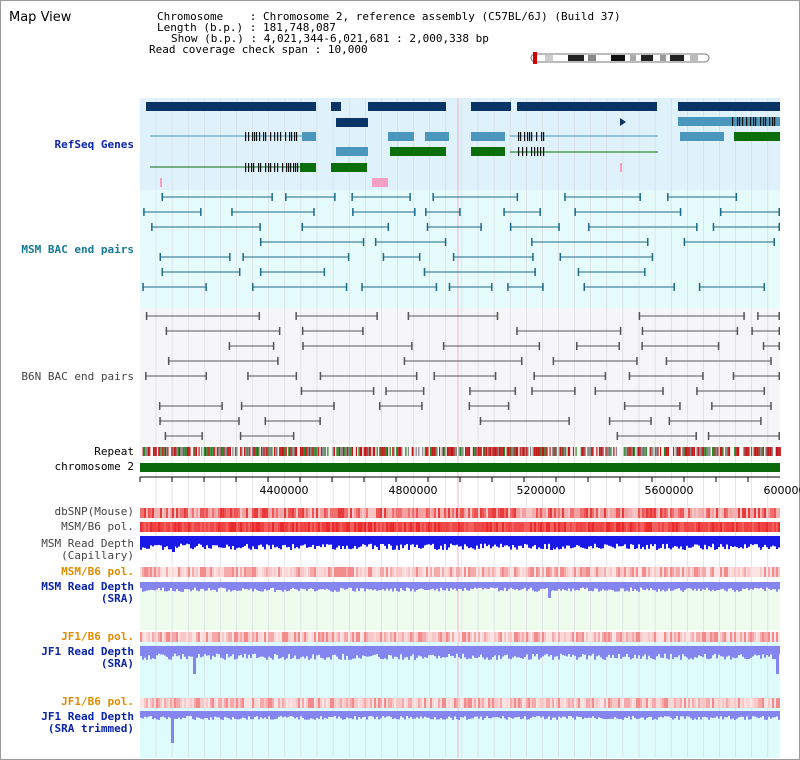  I want to click on msm-bac-track-bg, so click(460, 249).